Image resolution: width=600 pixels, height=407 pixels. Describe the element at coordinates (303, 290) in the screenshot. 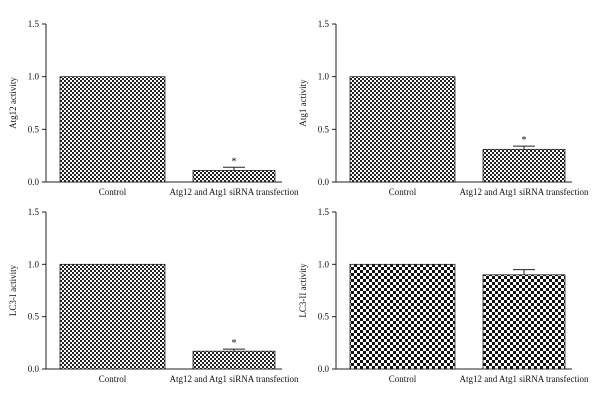

I see `y-axis-title: LC3-II activity` at that location.